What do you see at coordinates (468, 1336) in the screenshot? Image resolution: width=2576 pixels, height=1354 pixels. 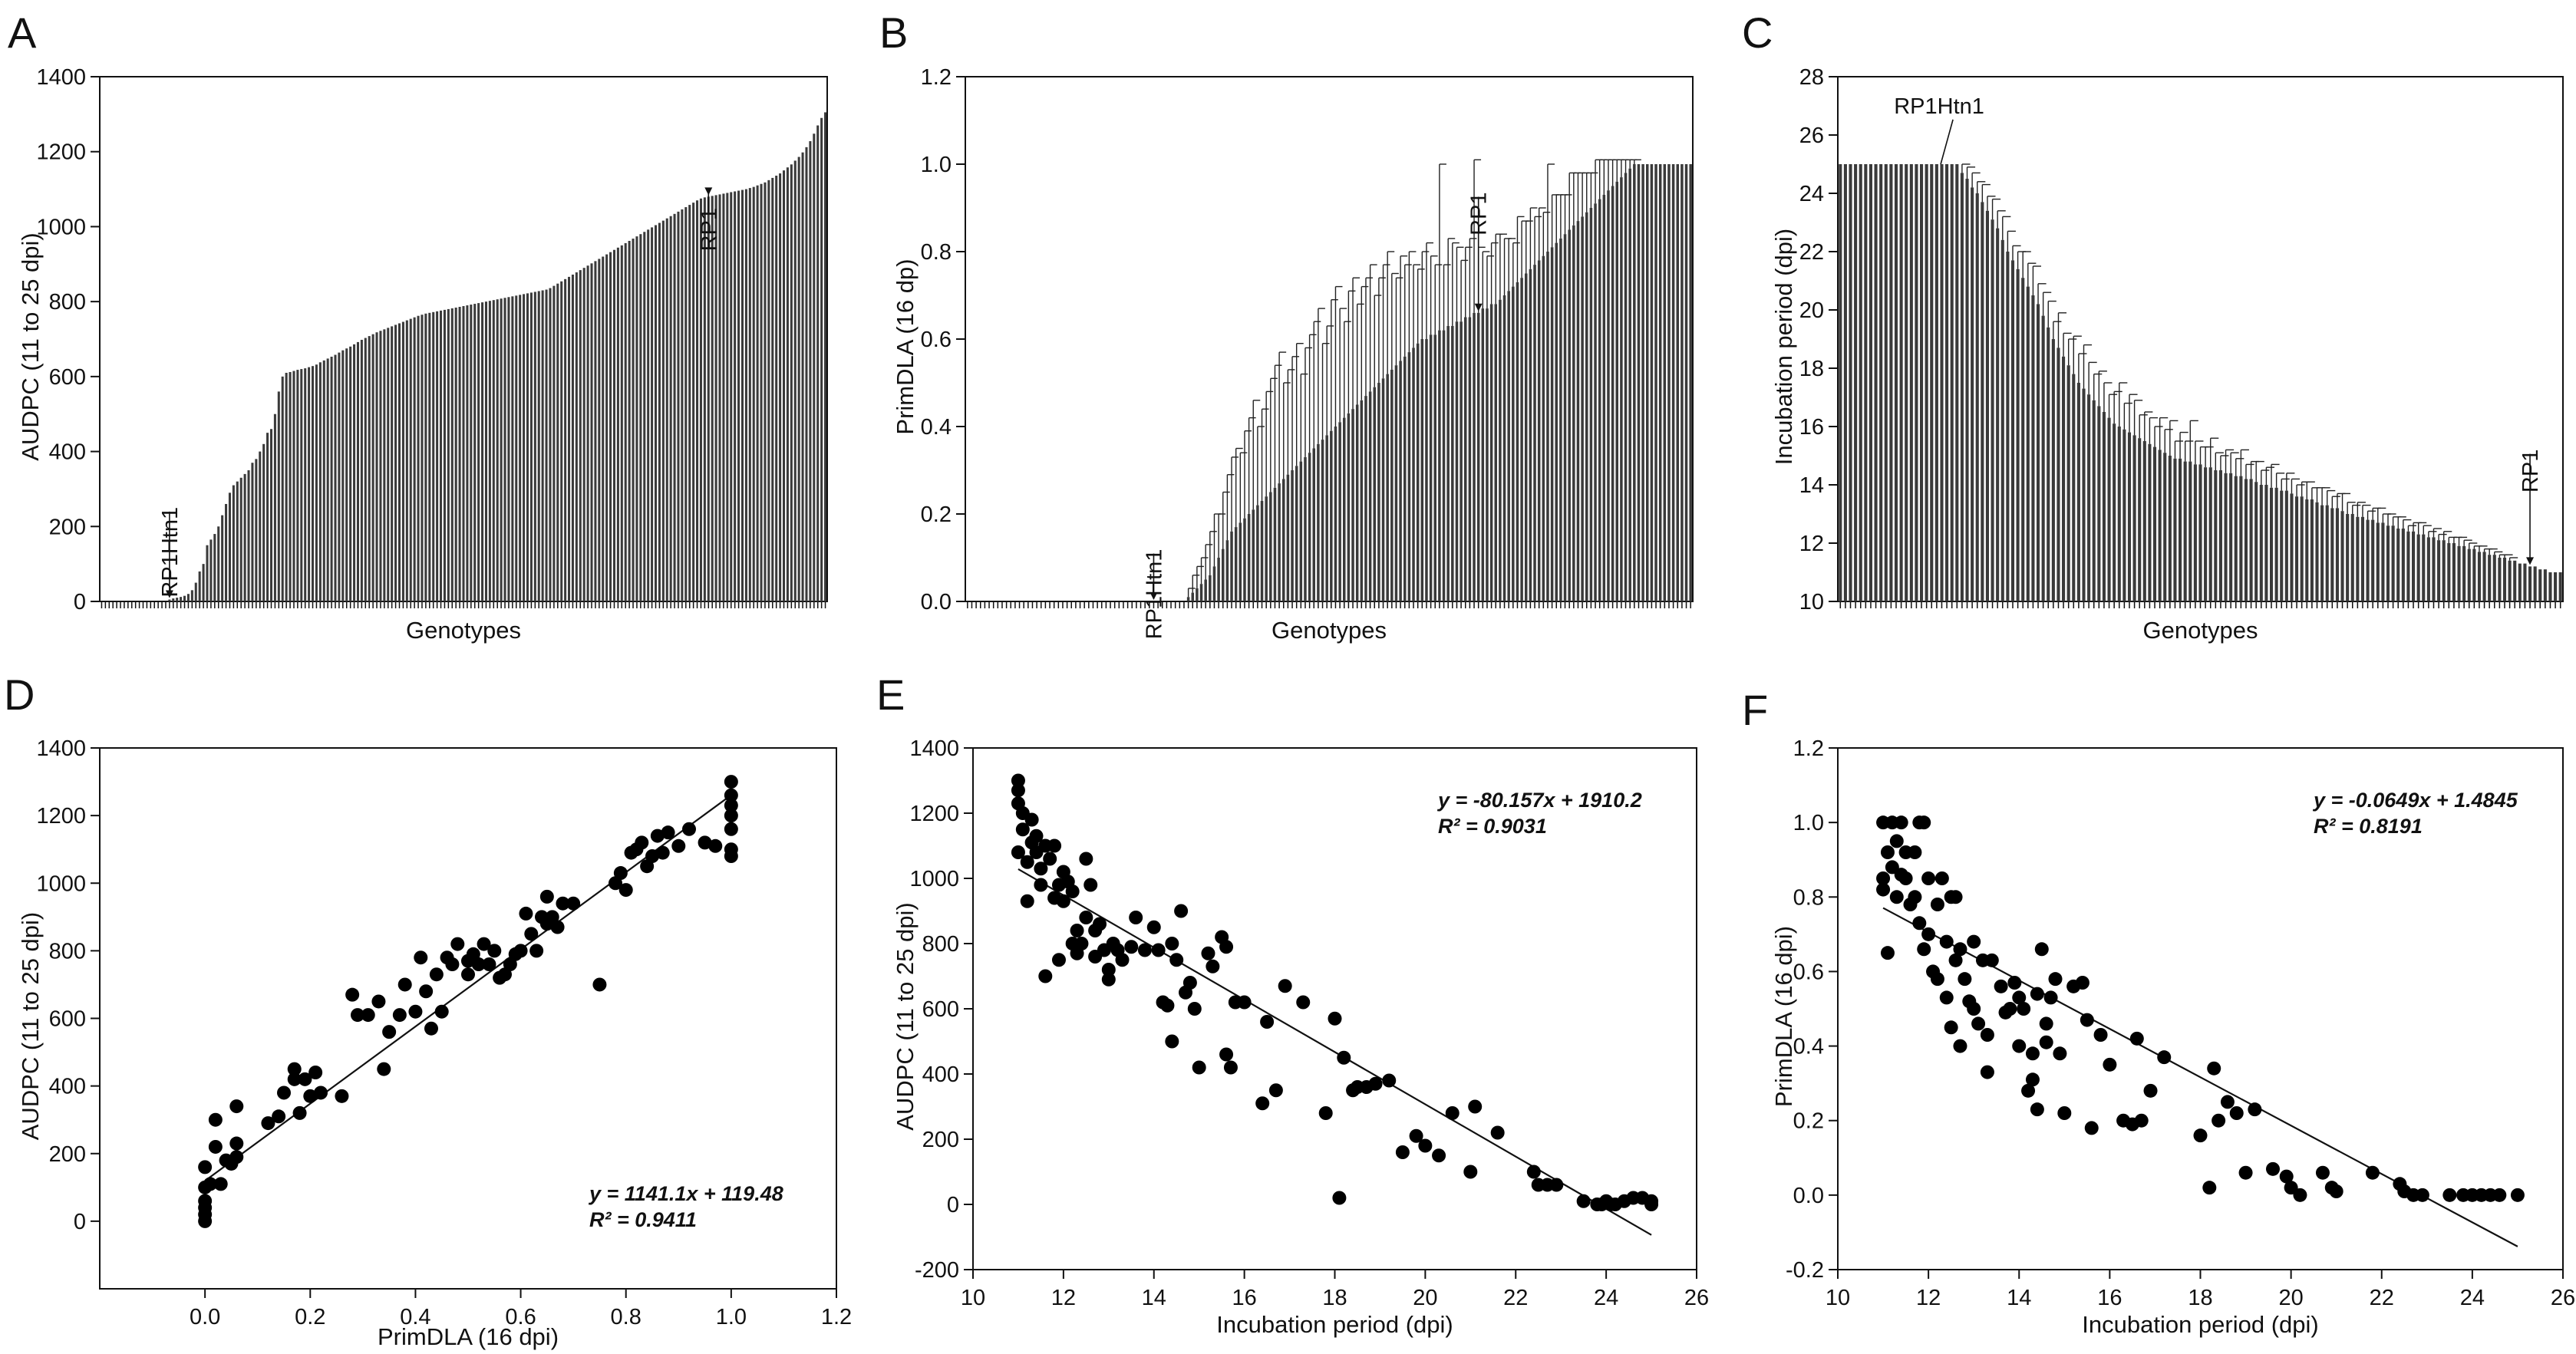 I see `x-axis-label: PrimDLA (16 dpi)` at bounding box center [468, 1336].